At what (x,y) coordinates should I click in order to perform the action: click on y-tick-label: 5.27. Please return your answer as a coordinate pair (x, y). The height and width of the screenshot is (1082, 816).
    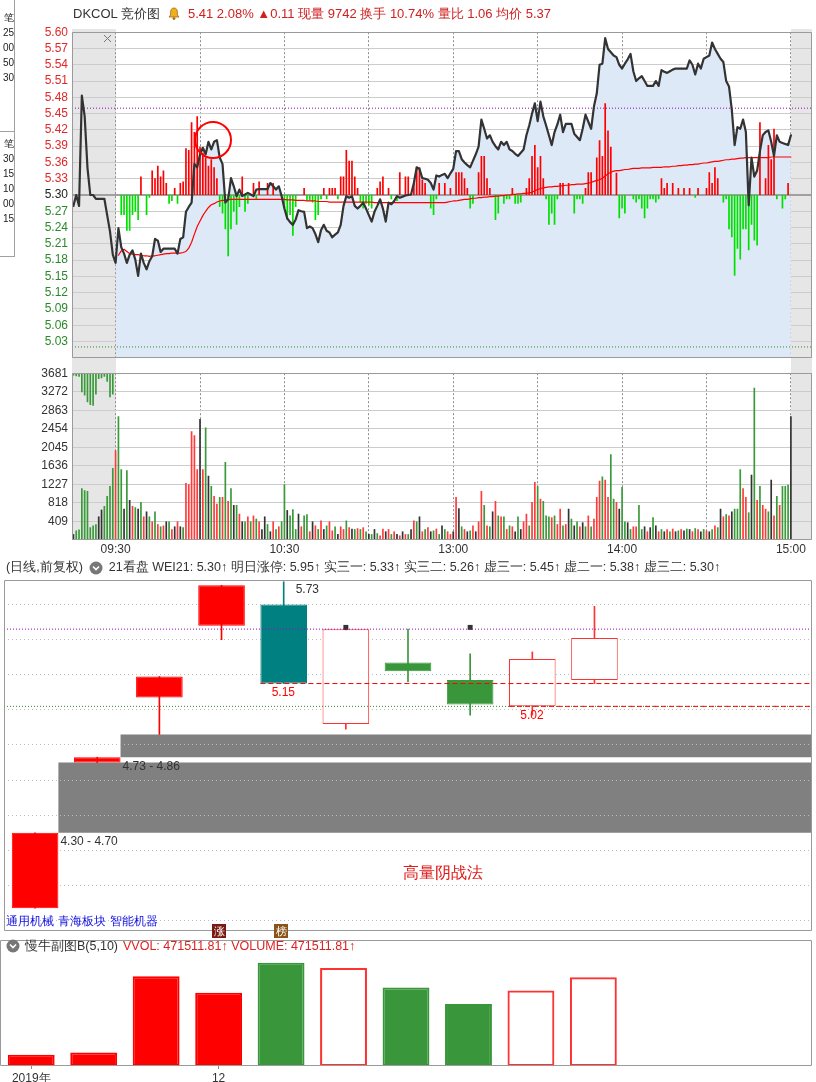
    Looking at the image, I should click on (56, 210).